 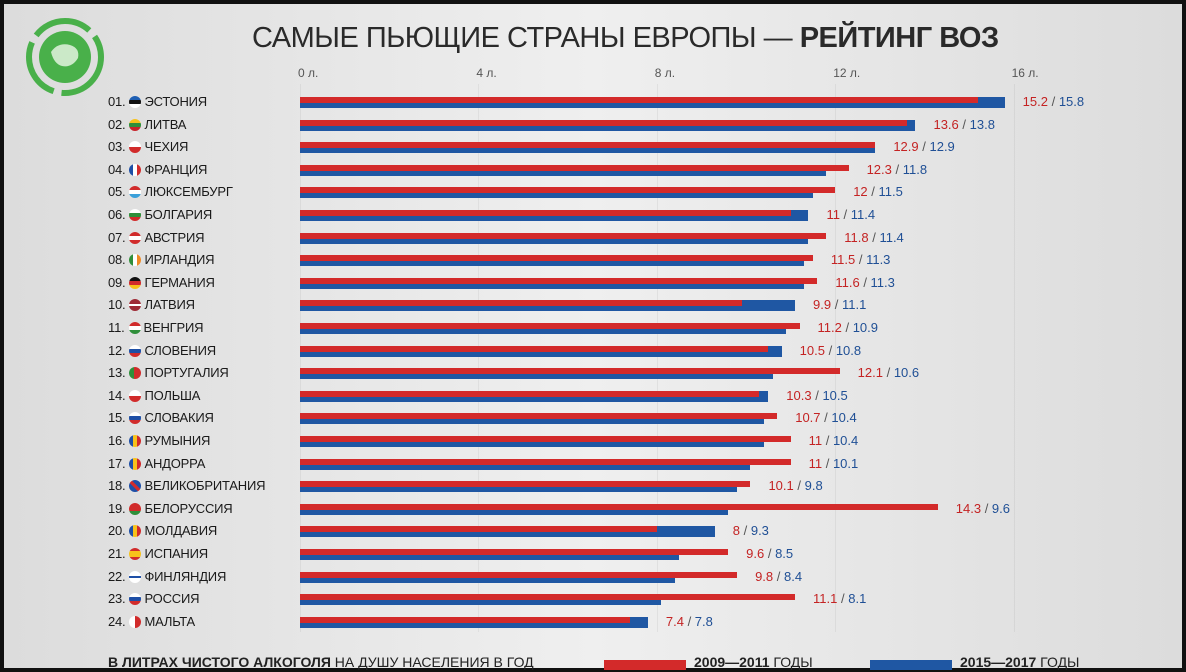 What do you see at coordinates (736, 531) in the screenshot?
I see `value-2009-2011: 8` at bounding box center [736, 531].